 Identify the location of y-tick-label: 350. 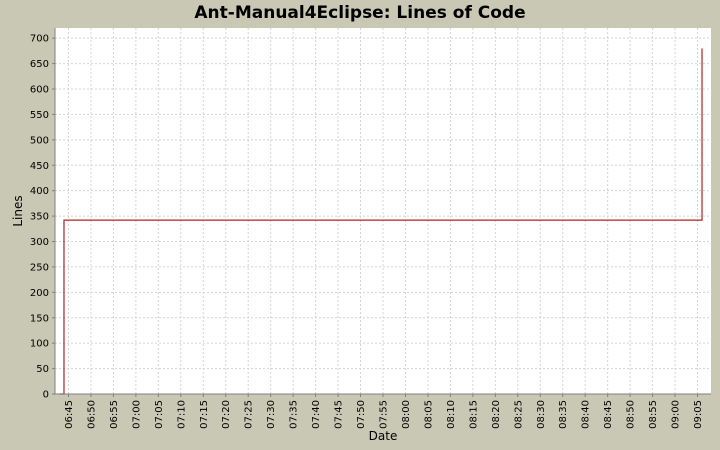
(39, 217).